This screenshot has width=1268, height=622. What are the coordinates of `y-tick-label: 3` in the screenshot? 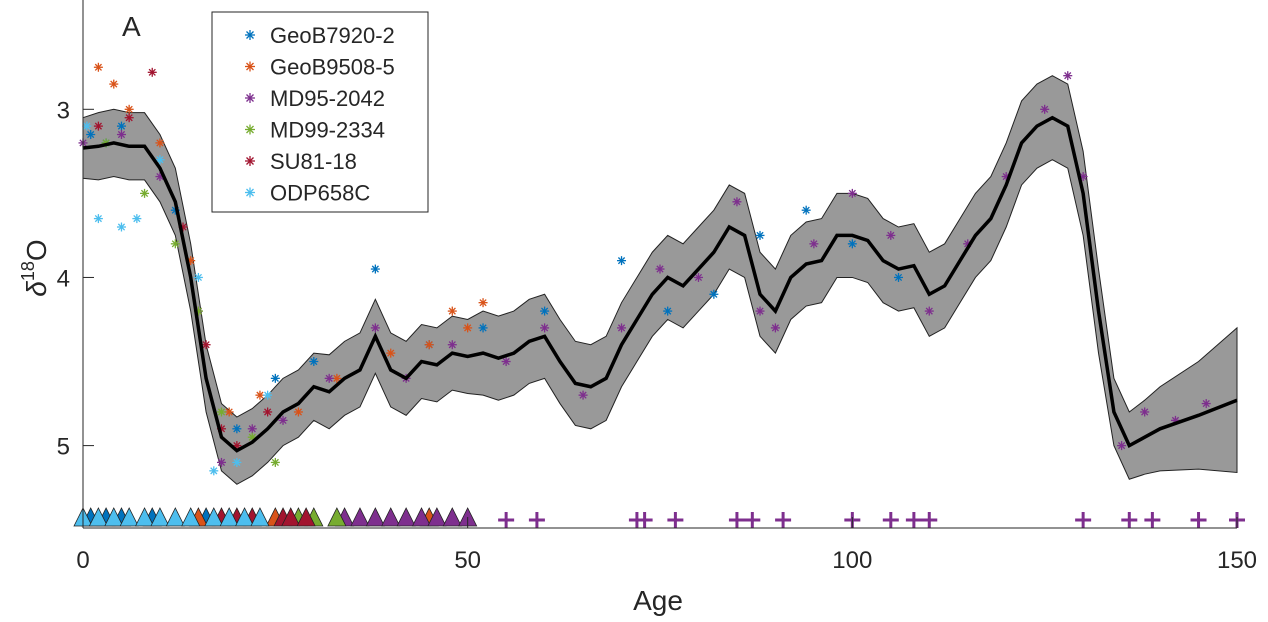 It's located at (63, 110).